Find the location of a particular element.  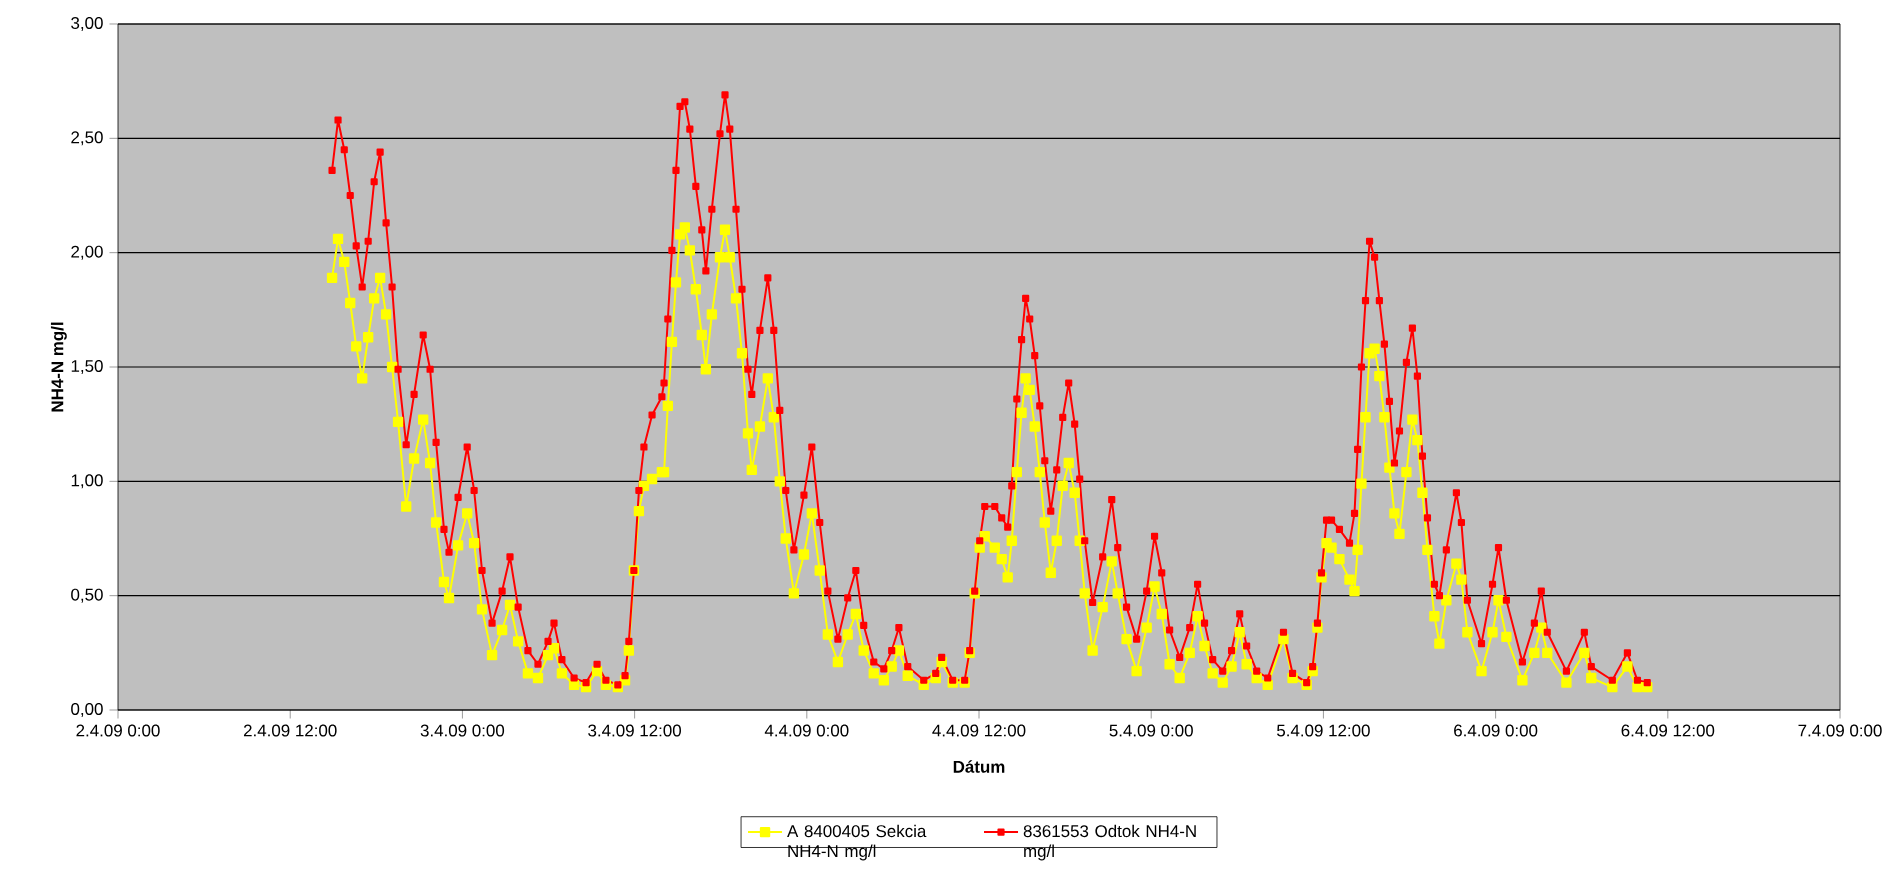

y-tick-label: 1,50 is located at coordinates (87, 367).